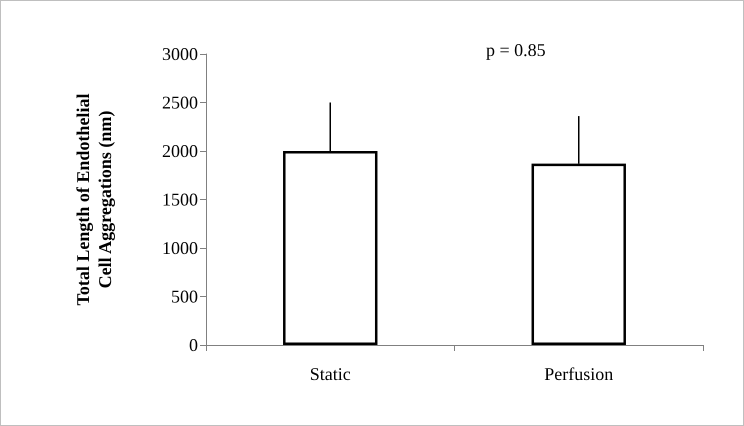 This screenshot has width=744, height=426. I want to click on annotation: p = 0.85, so click(516, 50).